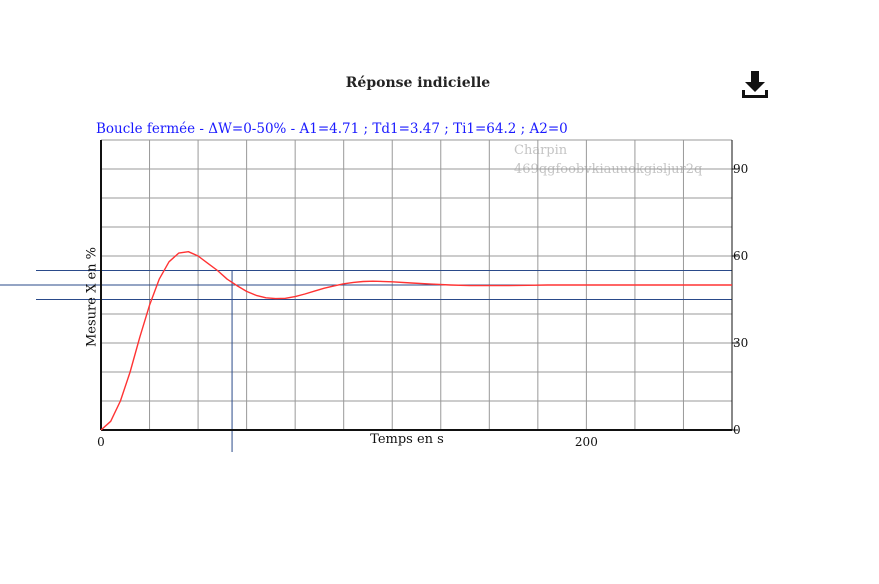 This screenshot has height=584, width=879. What do you see at coordinates (740, 169) in the screenshot?
I see `y-tick-label: 90` at bounding box center [740, 169].